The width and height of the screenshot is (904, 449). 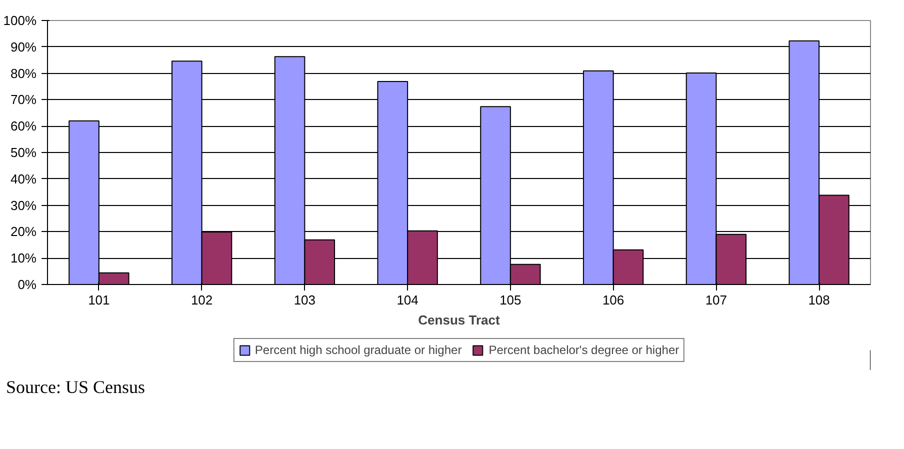 I want to click on x-tick-label: 107, so click(x=716, y=300).